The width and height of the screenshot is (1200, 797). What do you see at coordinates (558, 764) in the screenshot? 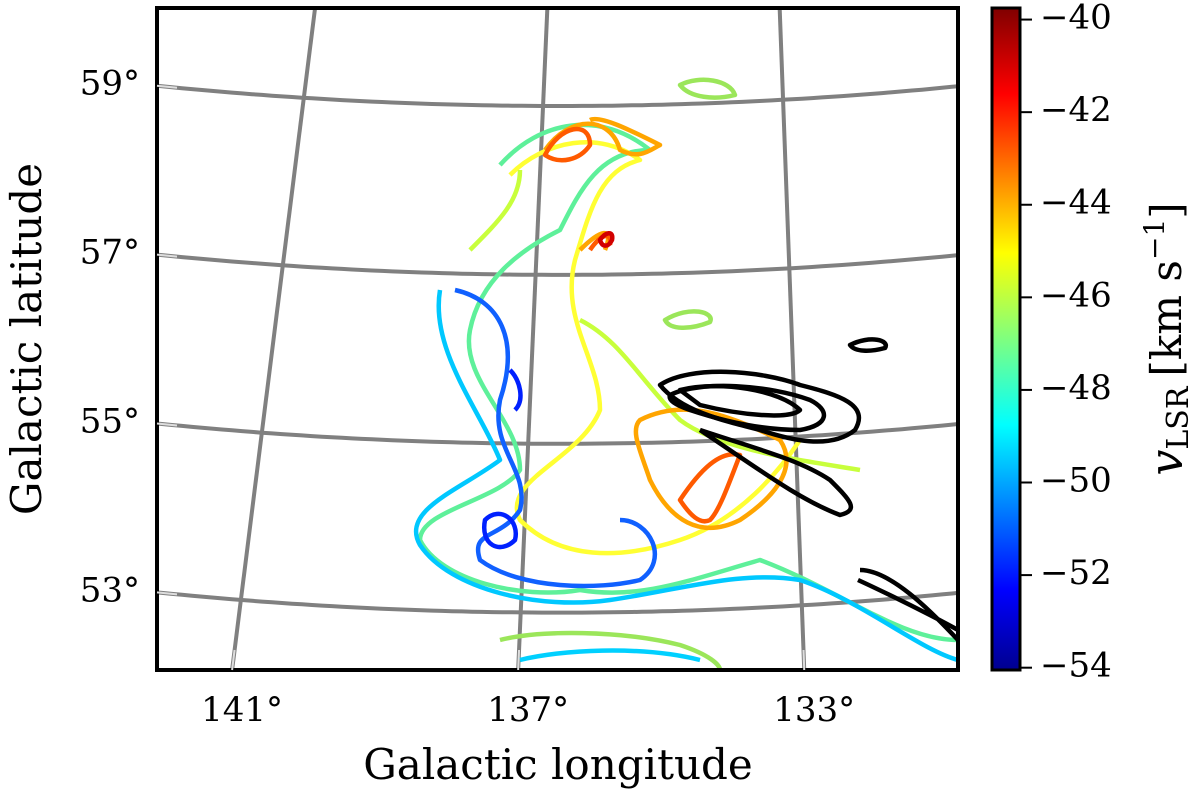
I see `x-axis-label: Galactic longitude` at bounding box center [558, 764].